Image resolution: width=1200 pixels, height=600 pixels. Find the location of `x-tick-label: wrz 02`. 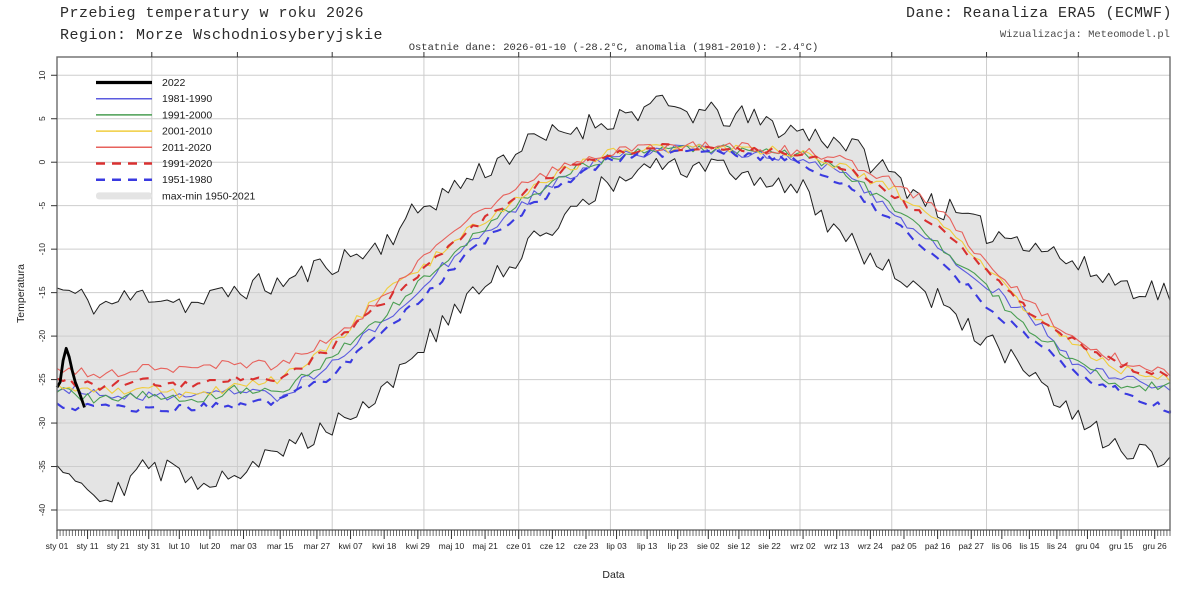

x-tick-label: wrz 02 is located at coordinates (803, 546).